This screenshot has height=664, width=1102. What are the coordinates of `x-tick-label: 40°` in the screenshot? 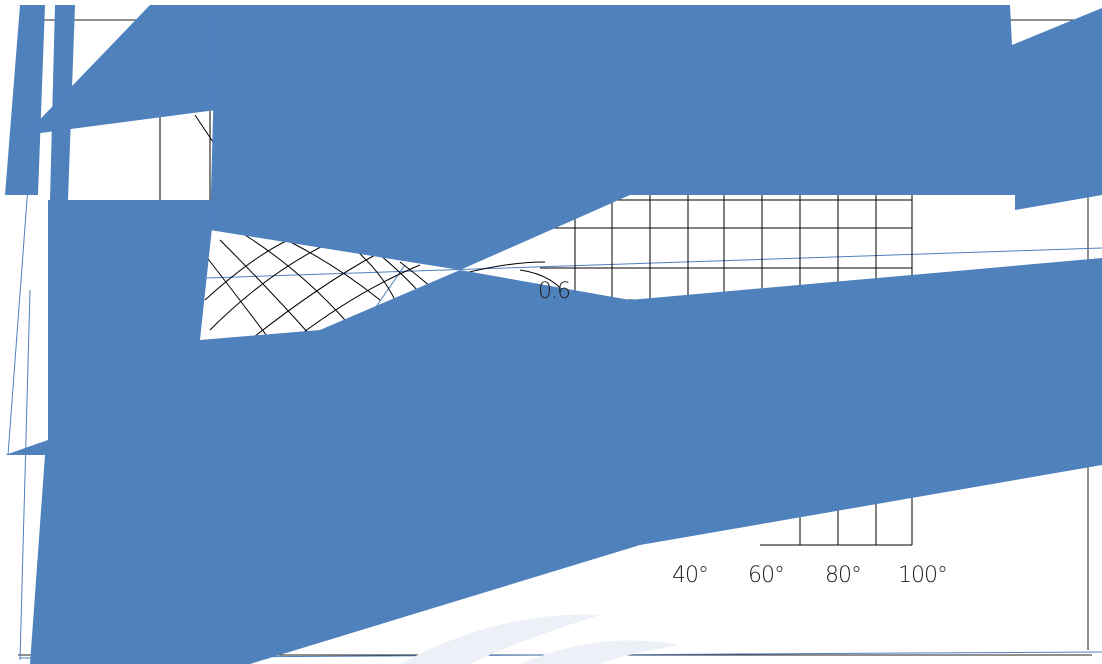 It's located at (690, 575).